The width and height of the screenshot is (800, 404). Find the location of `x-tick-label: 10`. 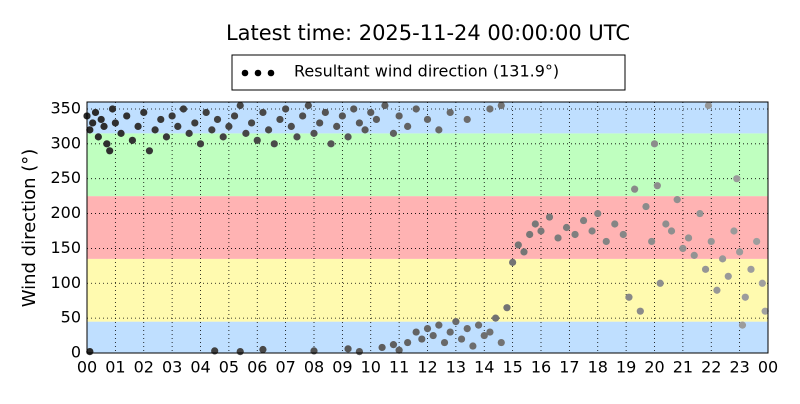

x-tick-label: 10 is located at coordinates (371, 367).